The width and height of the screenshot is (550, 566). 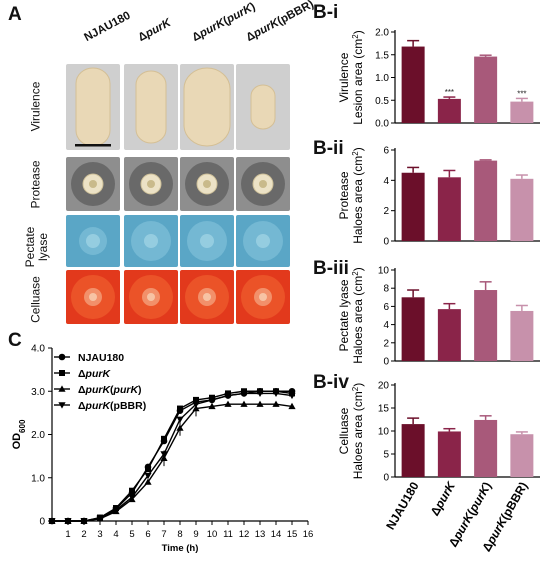 I want to click on strain-label: ΔpurK, so click(x=154, y=30).